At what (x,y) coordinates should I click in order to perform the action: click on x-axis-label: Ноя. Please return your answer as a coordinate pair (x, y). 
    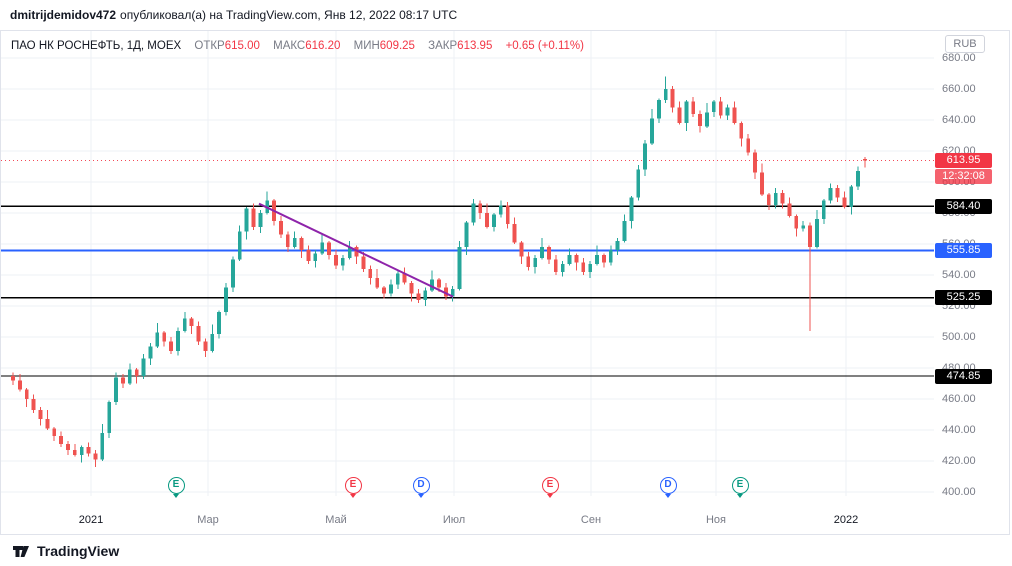
    Looking at the image, I should click on (716, 520).